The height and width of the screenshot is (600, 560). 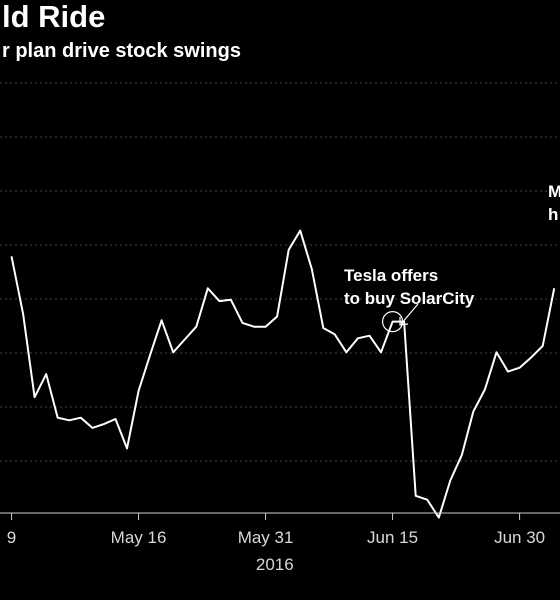 What do you see at coordinates (392, 537) in the screenshot?
I see `x-tick-label: Jun 15` at bounding box center [392, 537].